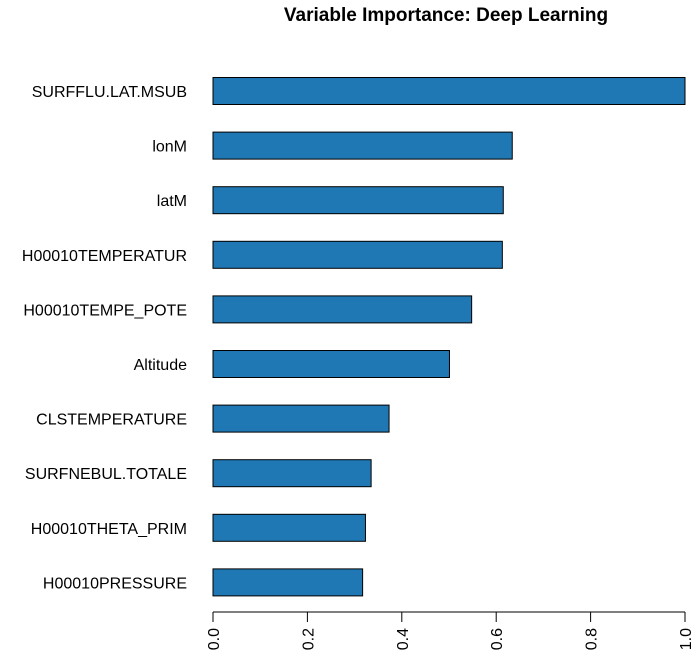 The image size is (698, 668). I want to click on x-tick-label: 0.2, so click(308, 639).